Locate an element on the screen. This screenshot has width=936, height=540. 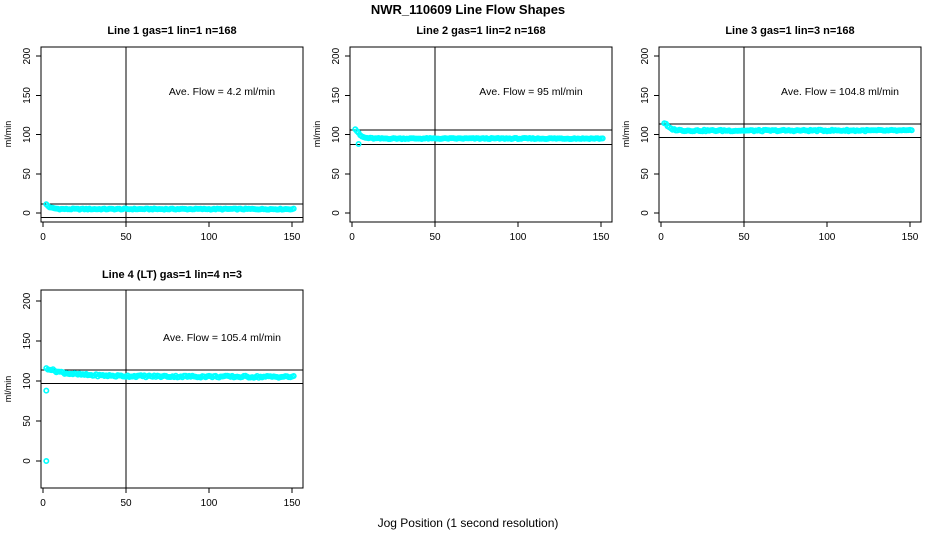
panel-2-title: Line 2 gas=1 lin=2 n=168 is located at coordinates (480, 31).